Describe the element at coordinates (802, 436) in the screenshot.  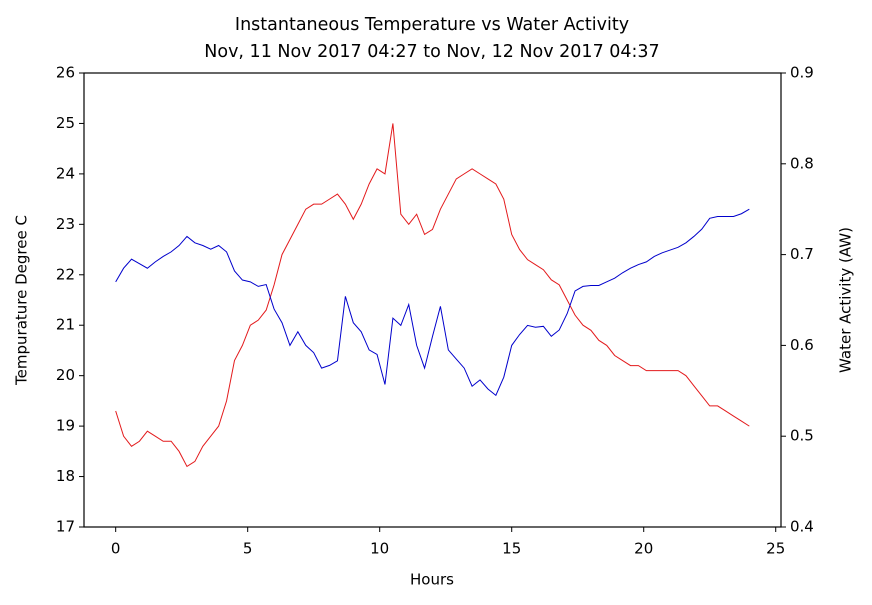
I see `y2-tick-label: 0.5` at that location.